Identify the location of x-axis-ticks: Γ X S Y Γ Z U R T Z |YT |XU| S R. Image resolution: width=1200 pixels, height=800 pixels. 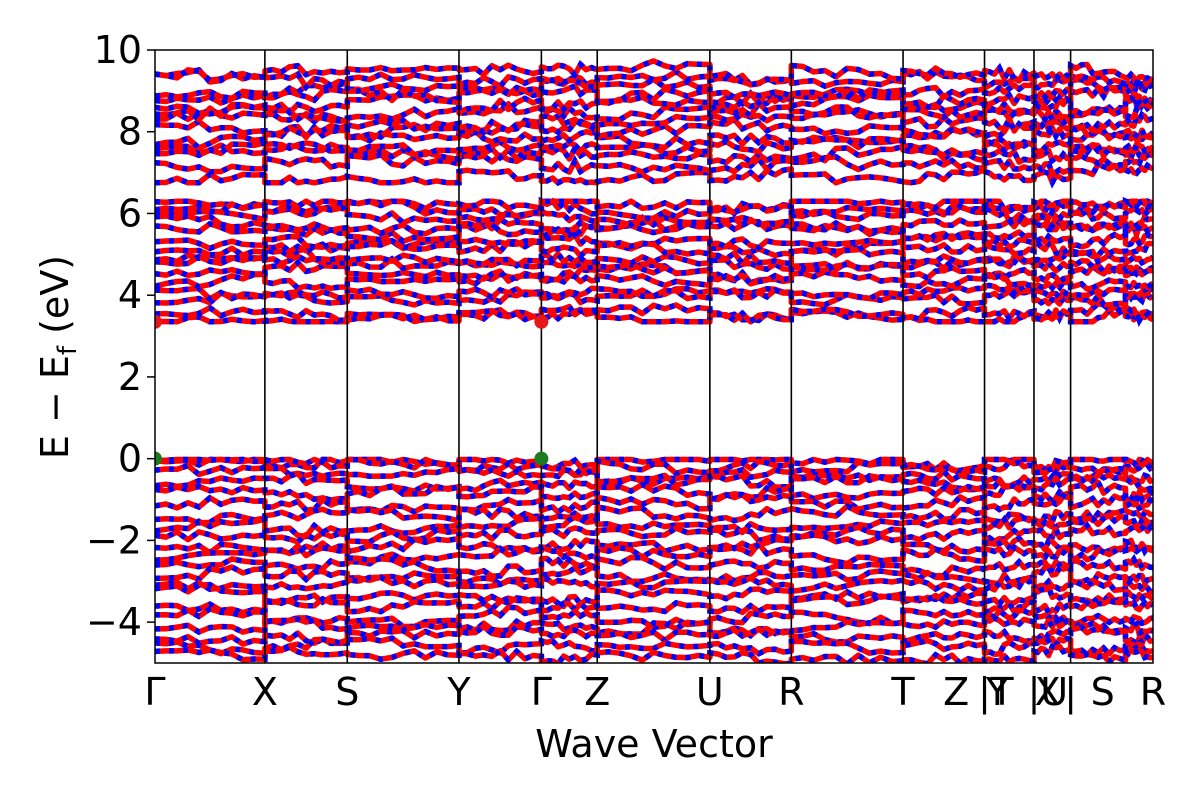
(655, 692).